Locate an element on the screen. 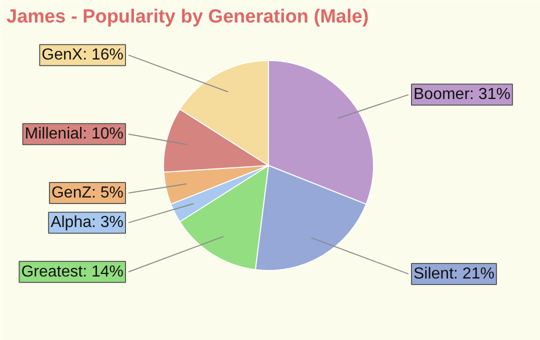 This screenshot has width=540, height=340. slice-label: Boomer: 31% is located at coordinates (462, 95).